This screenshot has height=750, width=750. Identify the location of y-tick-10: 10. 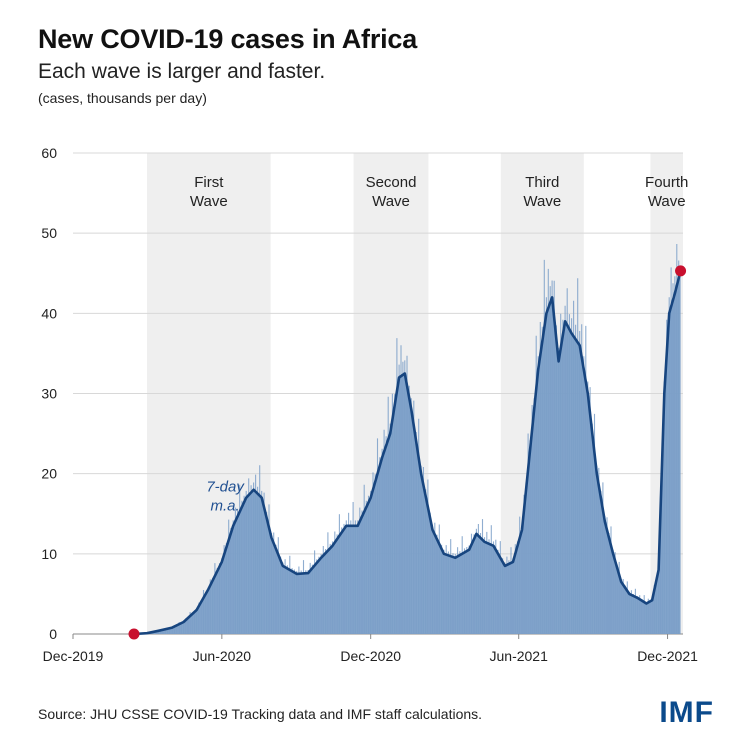
(49, 554).